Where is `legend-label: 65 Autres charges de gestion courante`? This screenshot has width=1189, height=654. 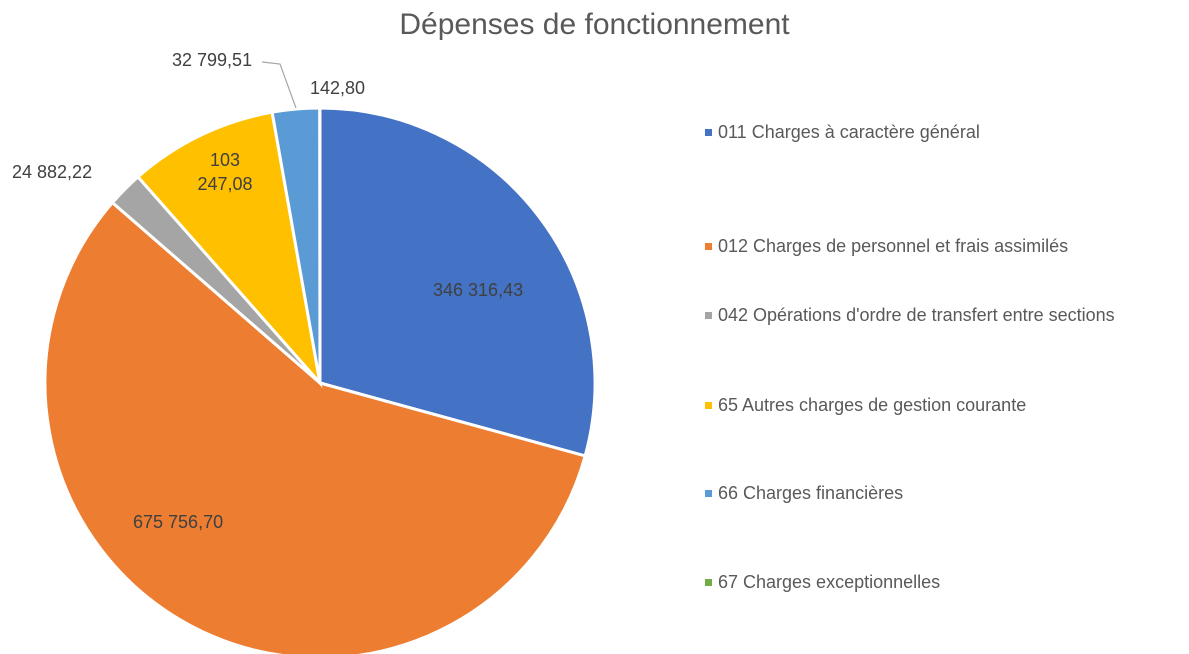 legend-label: 65 Autres charges de gestion courante is located at coordinates (872, 405).